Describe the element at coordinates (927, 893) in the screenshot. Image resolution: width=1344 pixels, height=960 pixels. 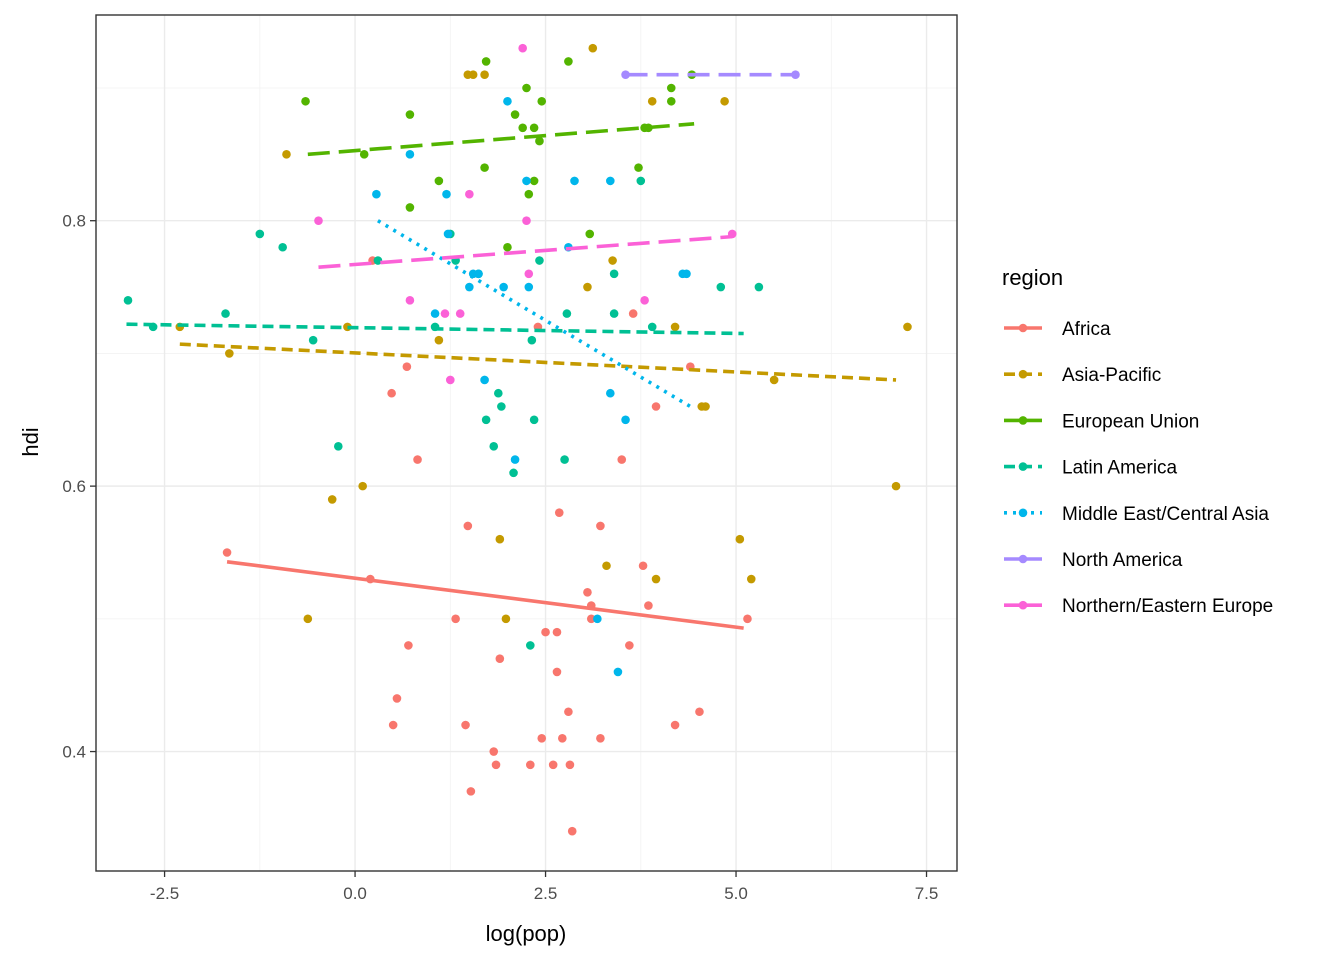
I see `x-tick-label: 7.5` at that location.